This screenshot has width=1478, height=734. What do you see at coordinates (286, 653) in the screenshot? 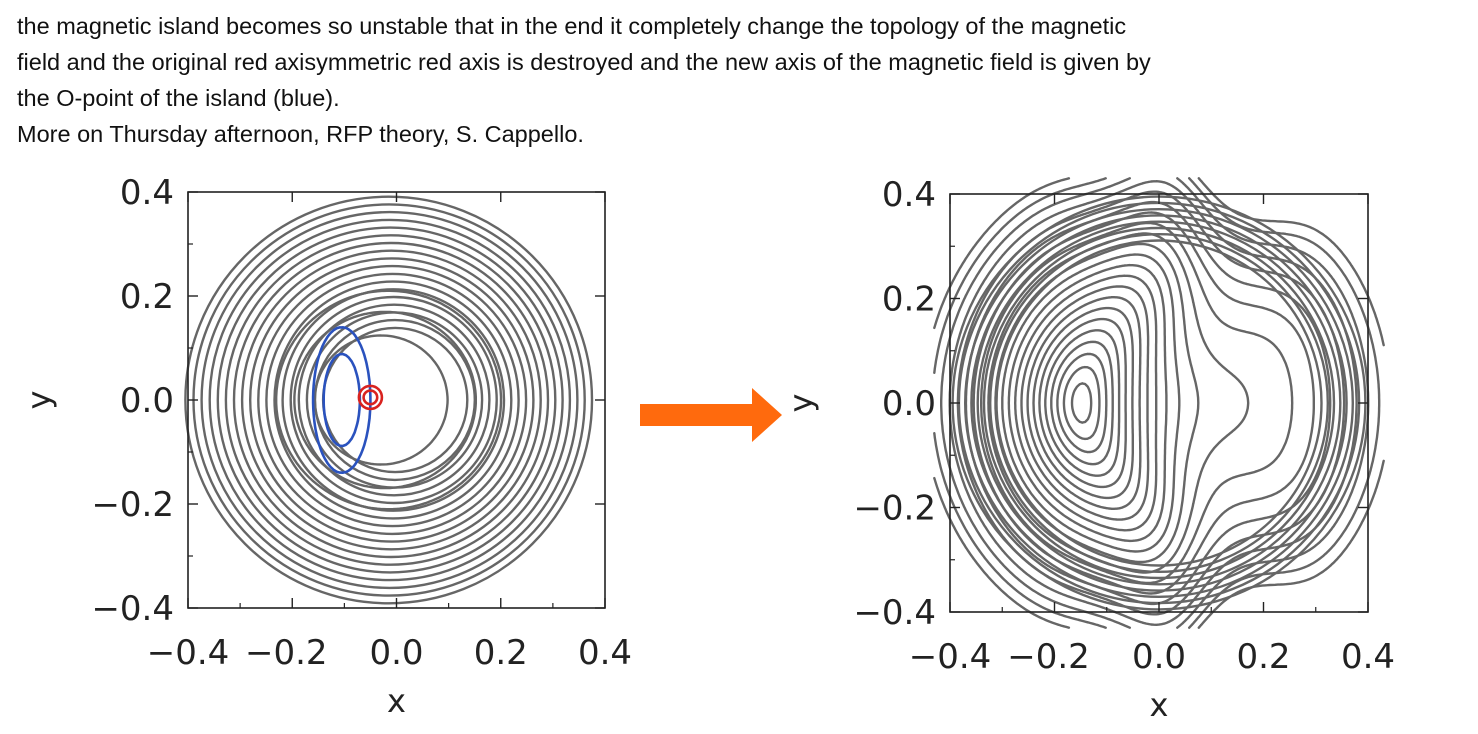
I see `left-x-tick-label-1: −0.2` at bounding box center [286, 653].